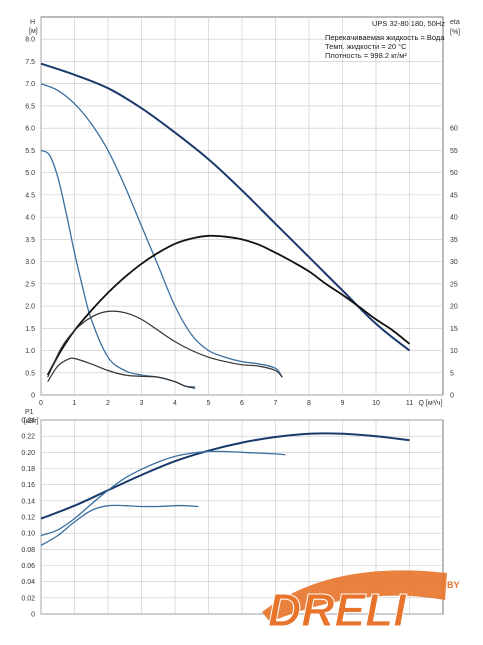  What do you see at coordinates (30, 84) in the screenshot?
I see `y-tick-label: 7.0` at bounding box center [30, 84].